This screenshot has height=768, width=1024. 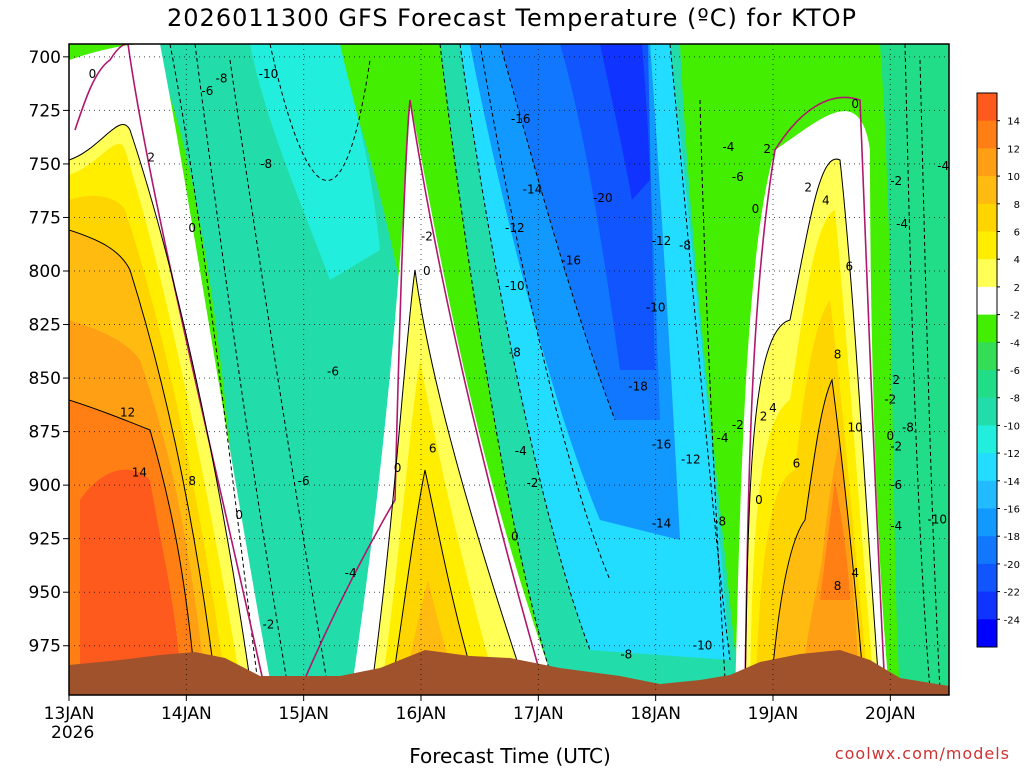 I want to click on colorbar-label: -22, so click(x=1012, y=593).